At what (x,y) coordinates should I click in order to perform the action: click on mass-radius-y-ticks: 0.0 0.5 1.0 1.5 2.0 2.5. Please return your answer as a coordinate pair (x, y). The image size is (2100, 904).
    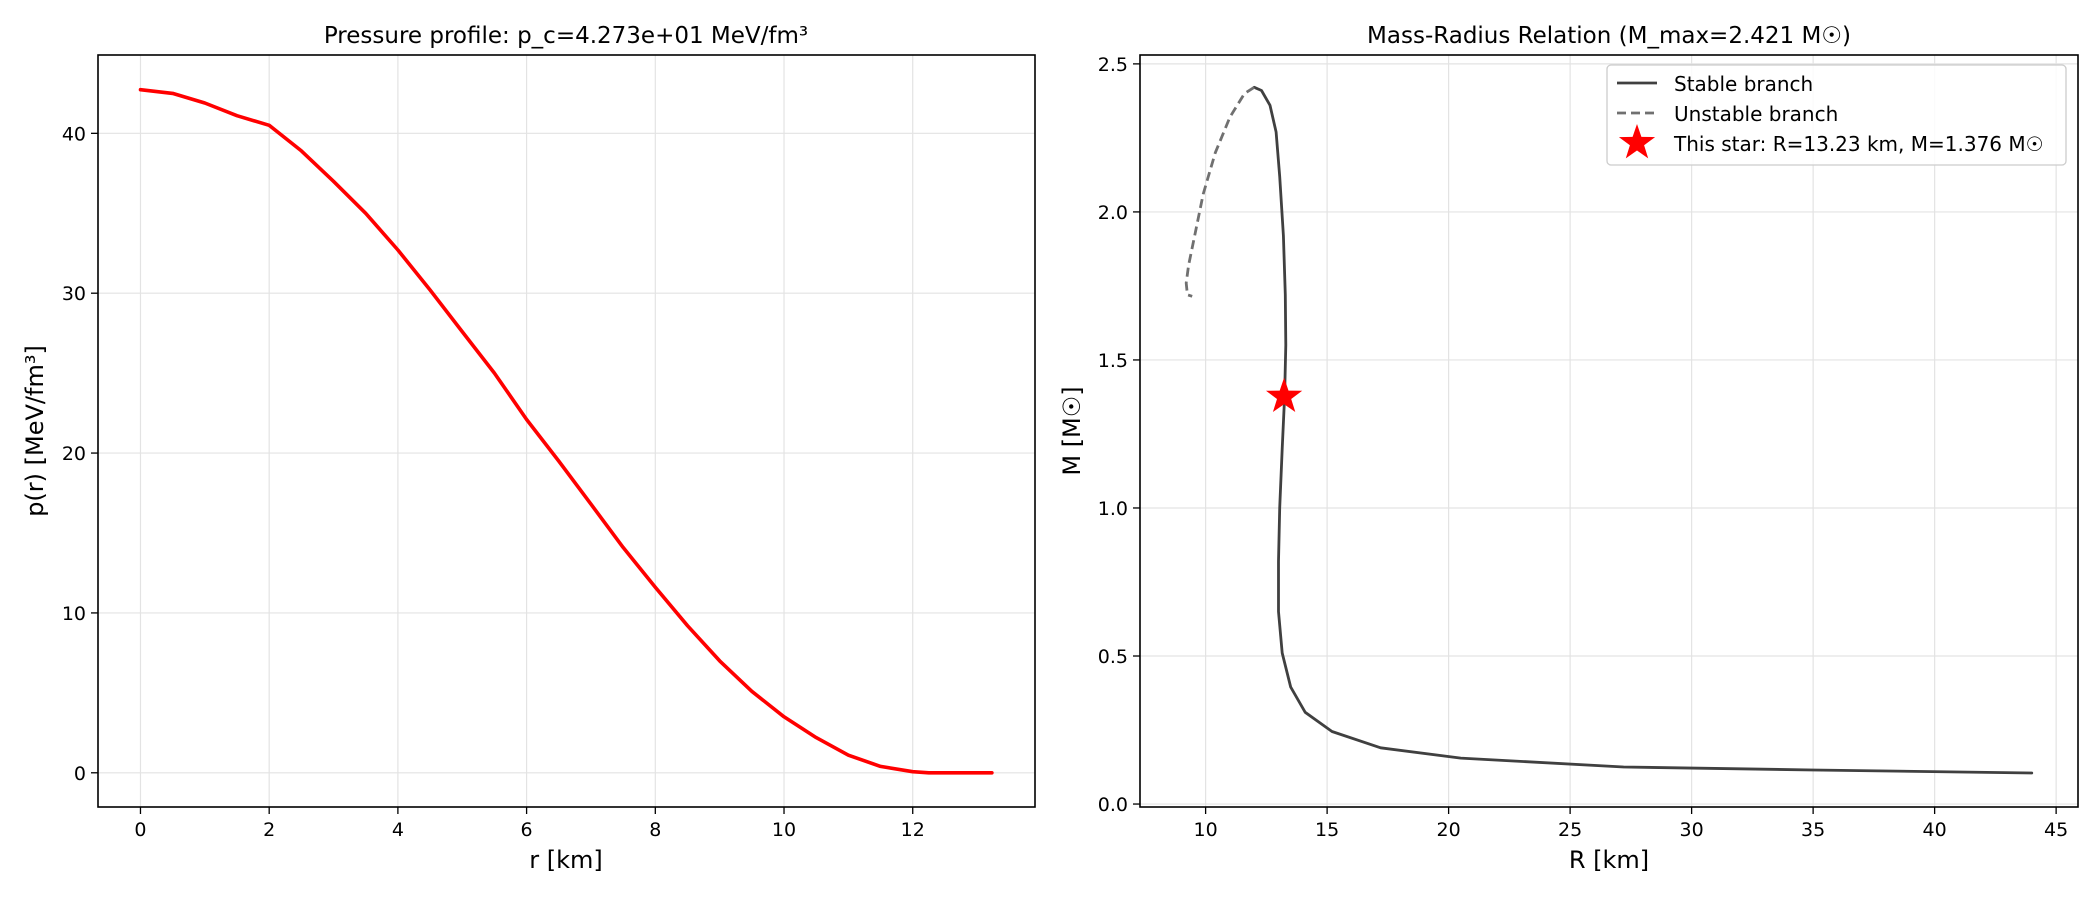
    Looking at the image, I should click on (1119, 435).